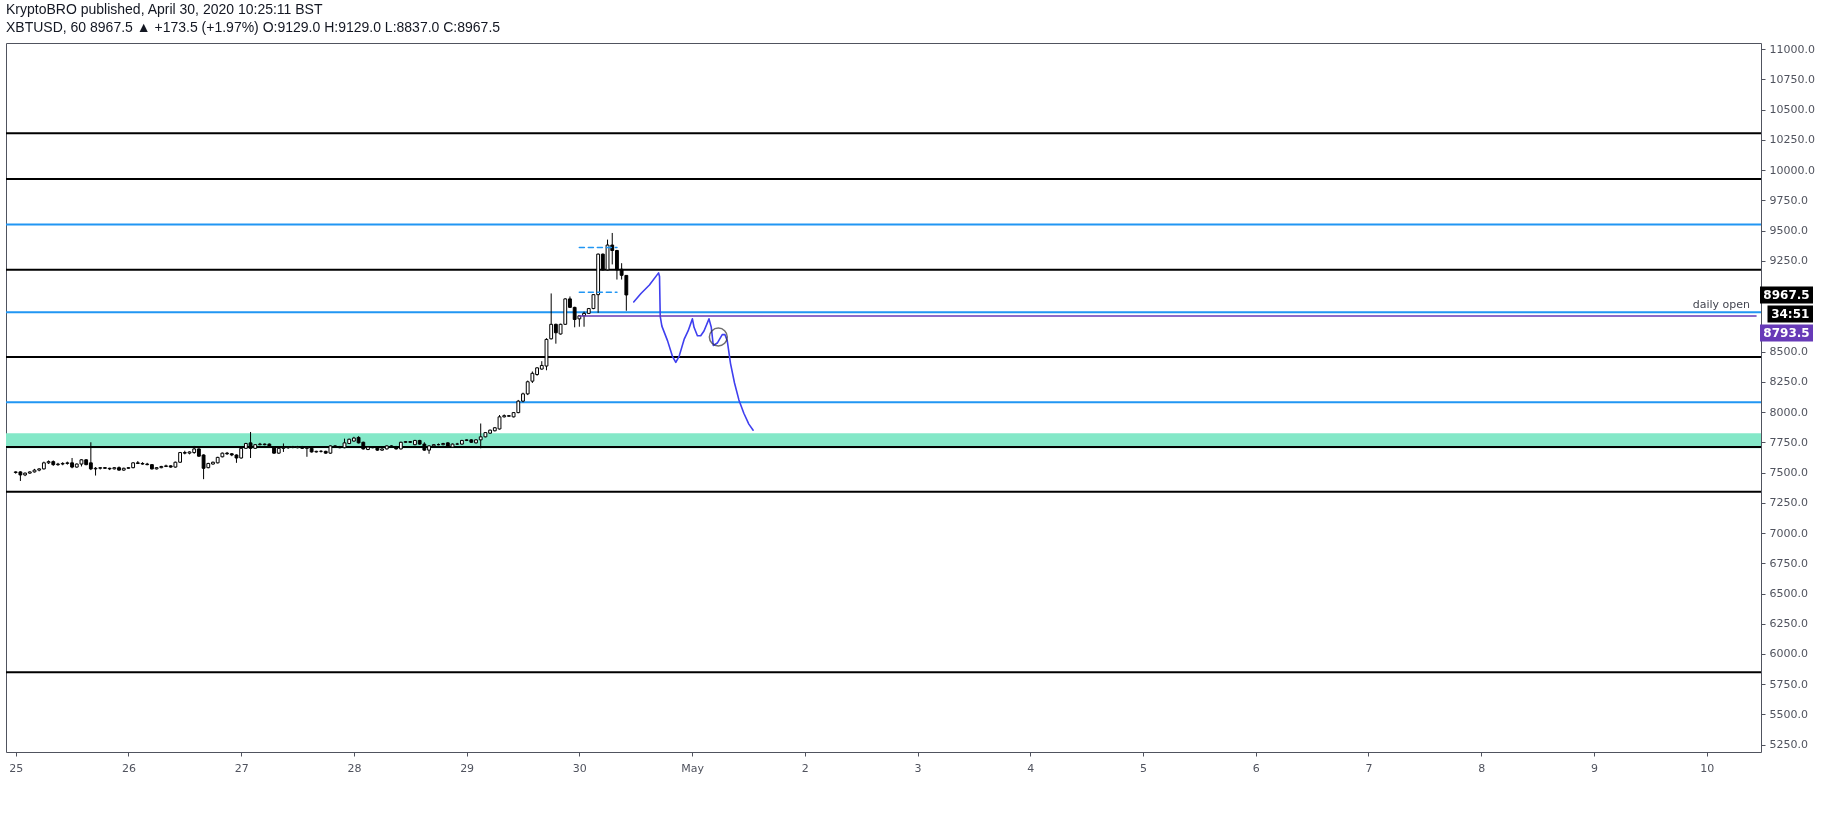  I want to click on x-tick-label: 27, so click(241, 768).